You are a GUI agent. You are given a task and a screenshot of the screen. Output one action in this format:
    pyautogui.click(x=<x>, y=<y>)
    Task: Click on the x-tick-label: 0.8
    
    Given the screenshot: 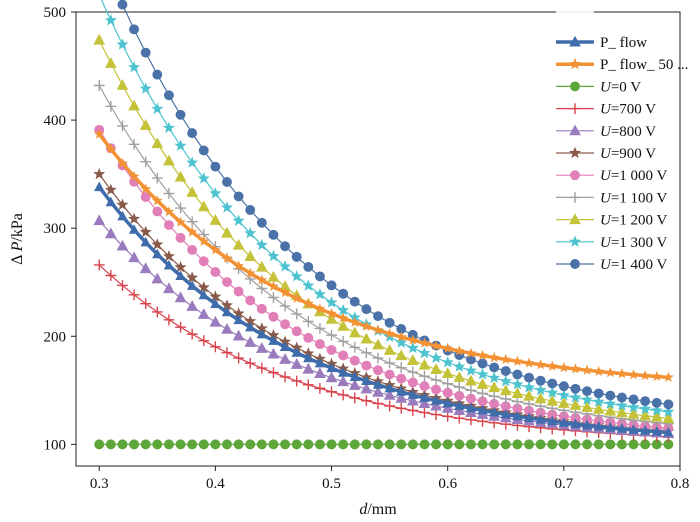 What is the action you would take?
    pyautogui.click(x=680, y=484)
    